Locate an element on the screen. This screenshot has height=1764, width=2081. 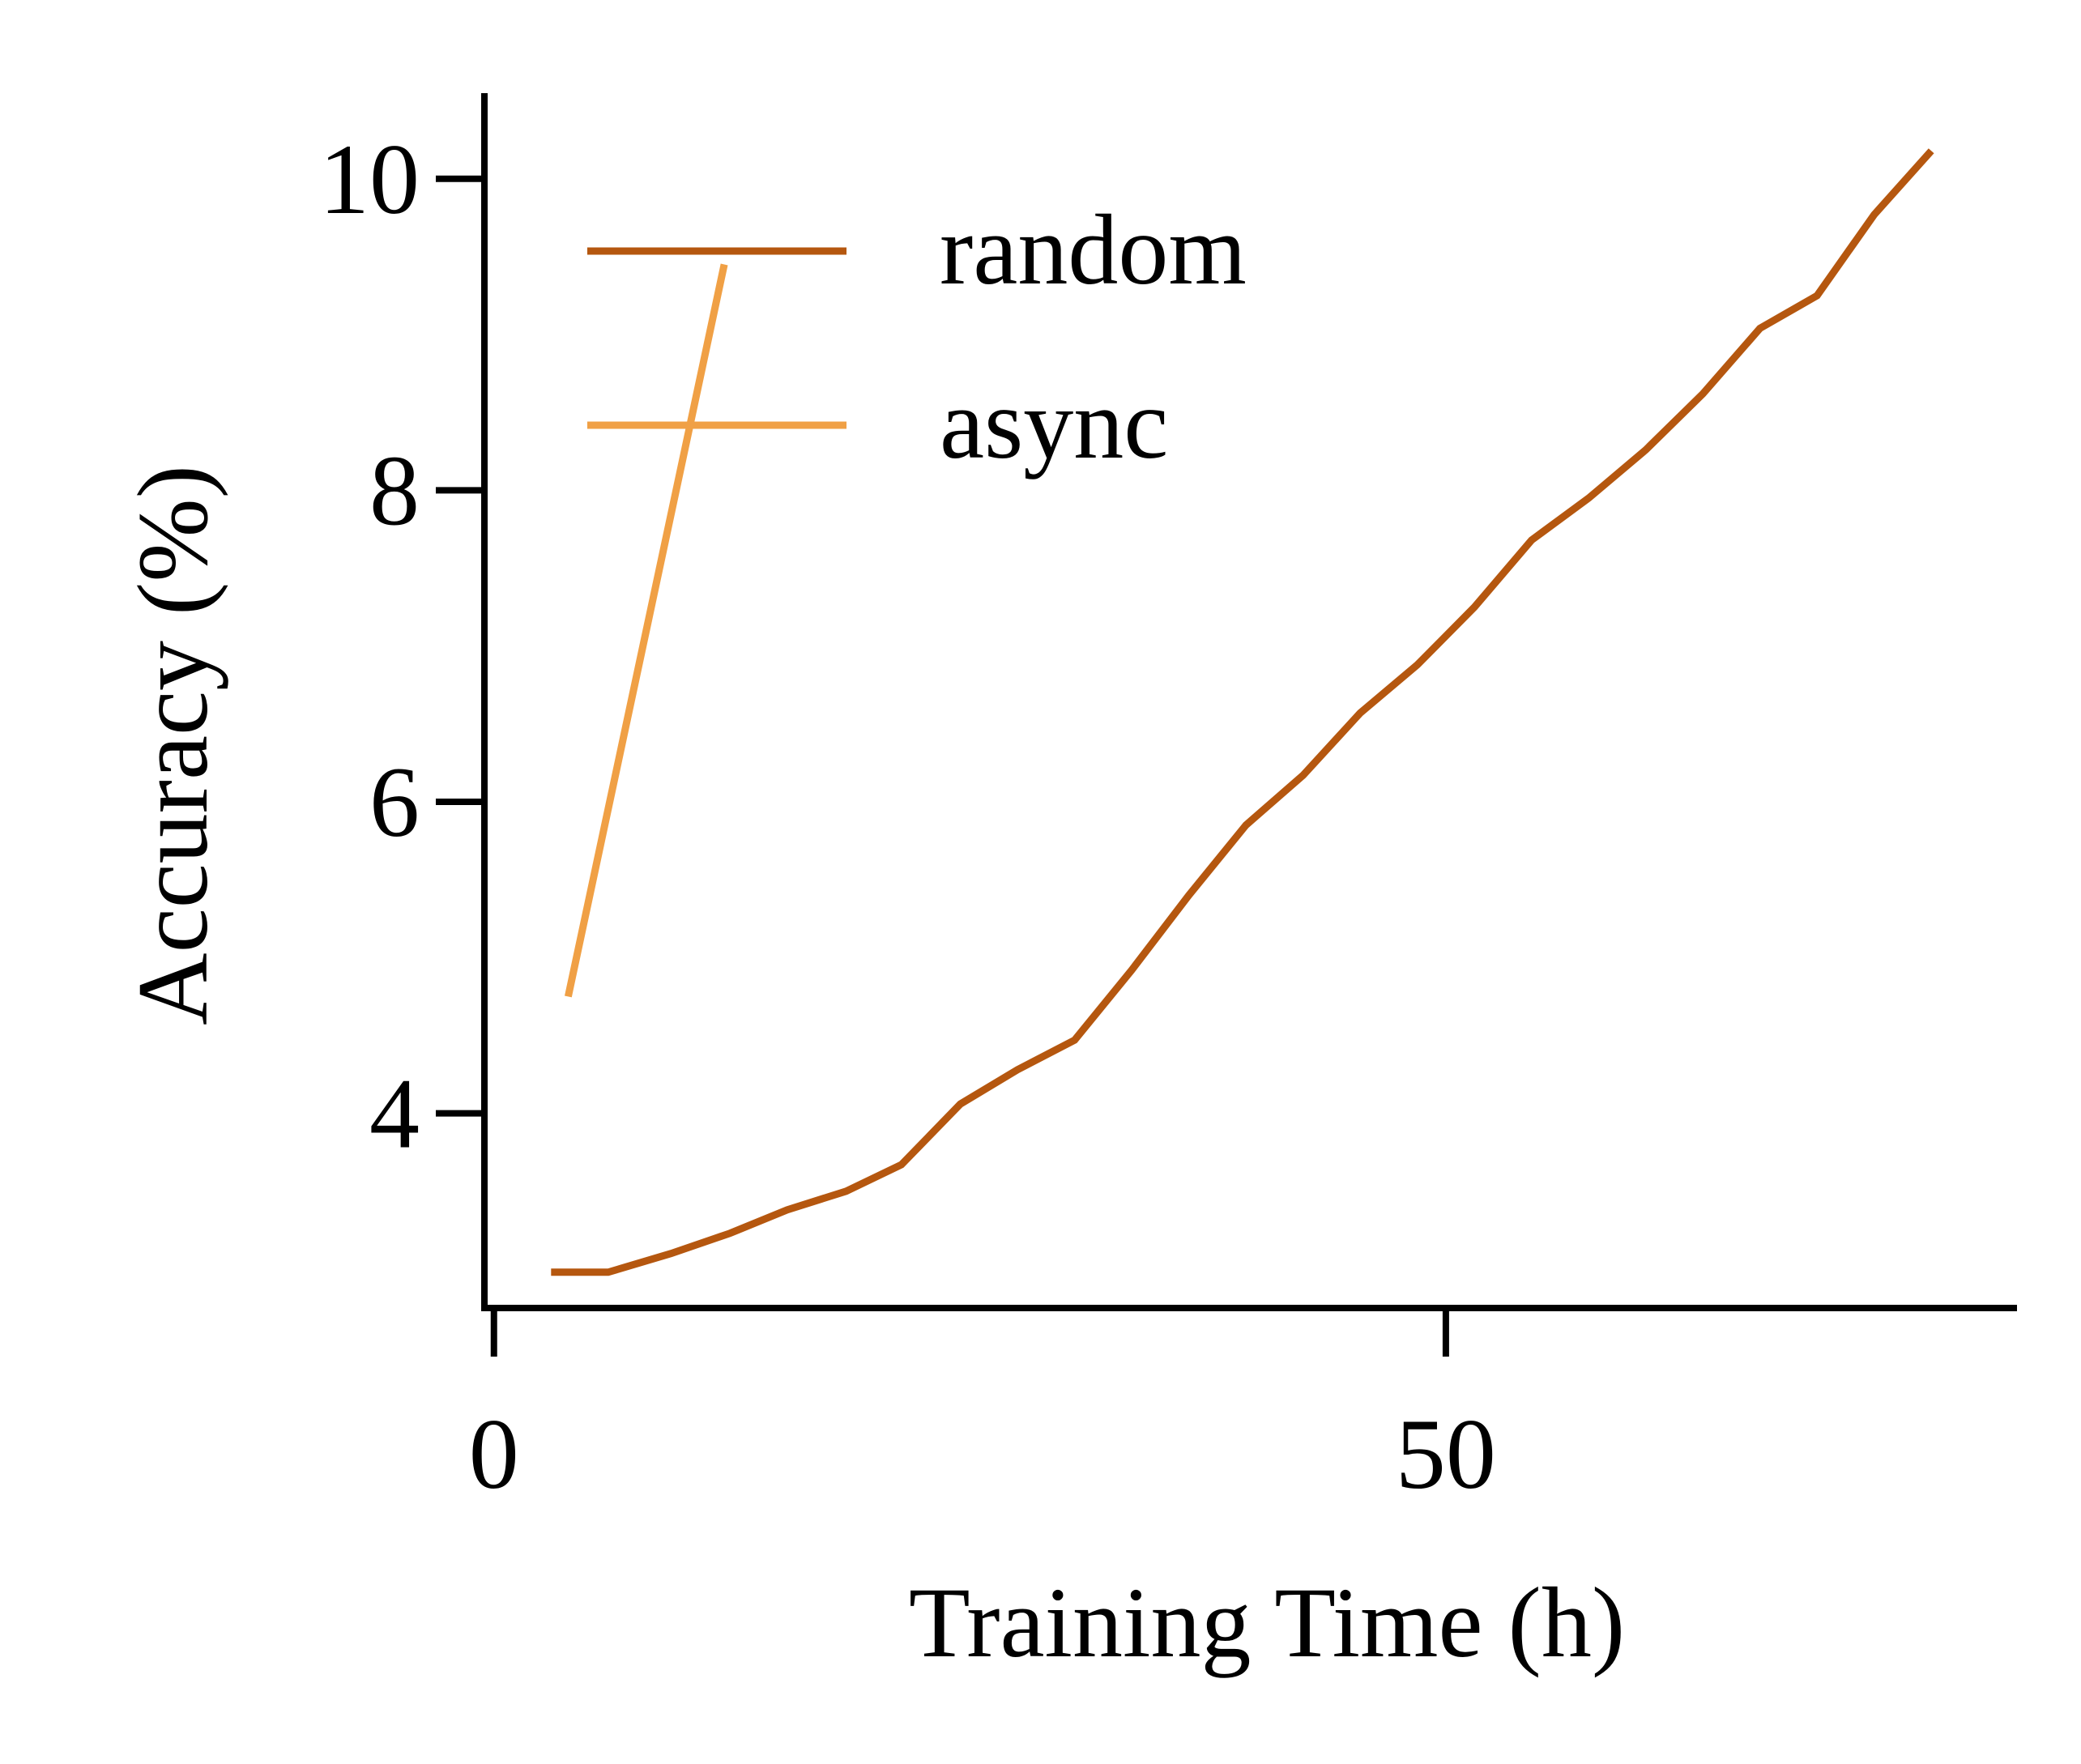
y-tick-label: 10 is located at coordinates (369, 179).